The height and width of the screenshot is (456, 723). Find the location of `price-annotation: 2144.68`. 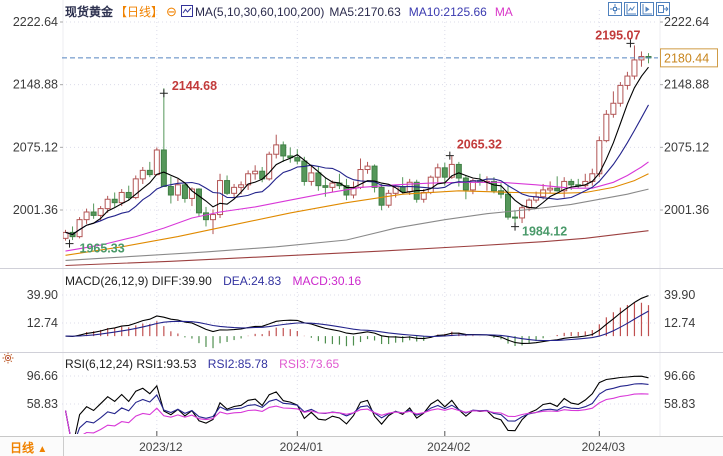

price-annotation: 2144.68 is located at coordinates (194, 86).